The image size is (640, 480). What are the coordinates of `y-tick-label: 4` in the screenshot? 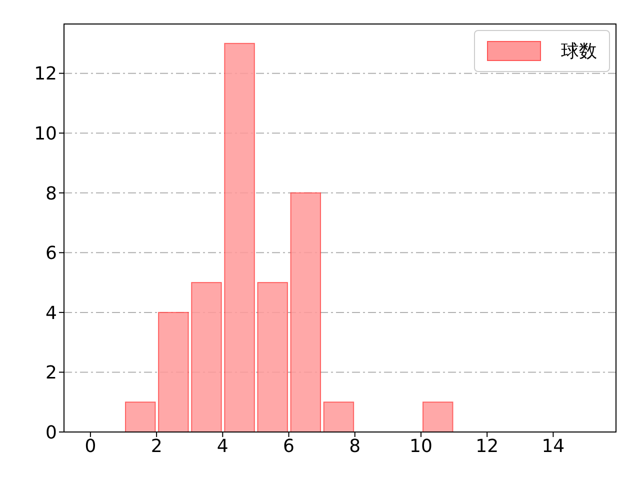 It's located at (51, 313).